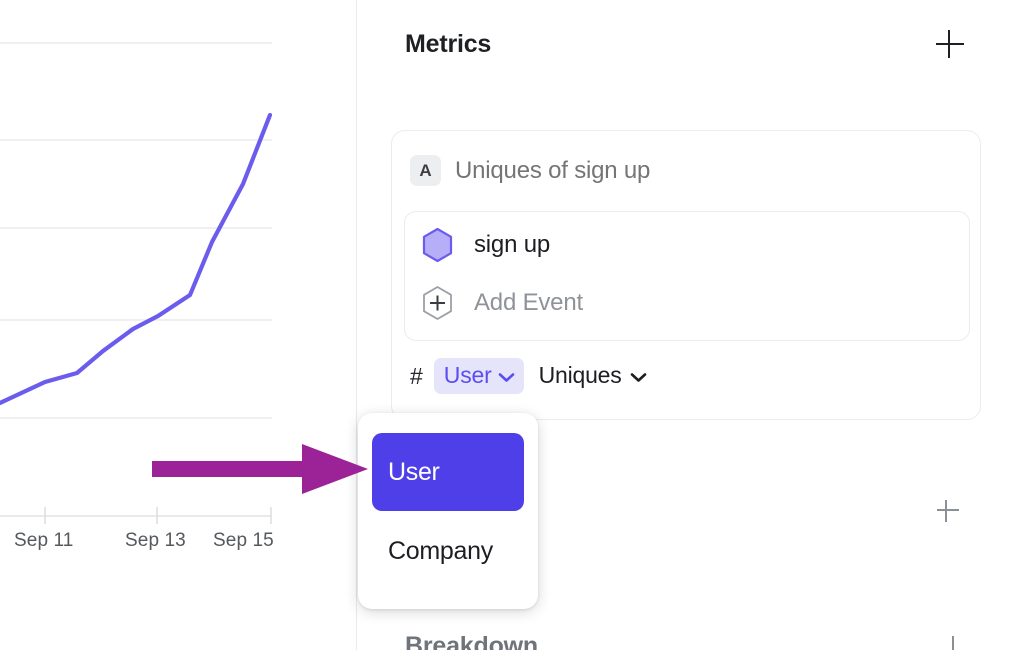  I want to click on breakdown-plus-partial-icon, so click(953, 643).